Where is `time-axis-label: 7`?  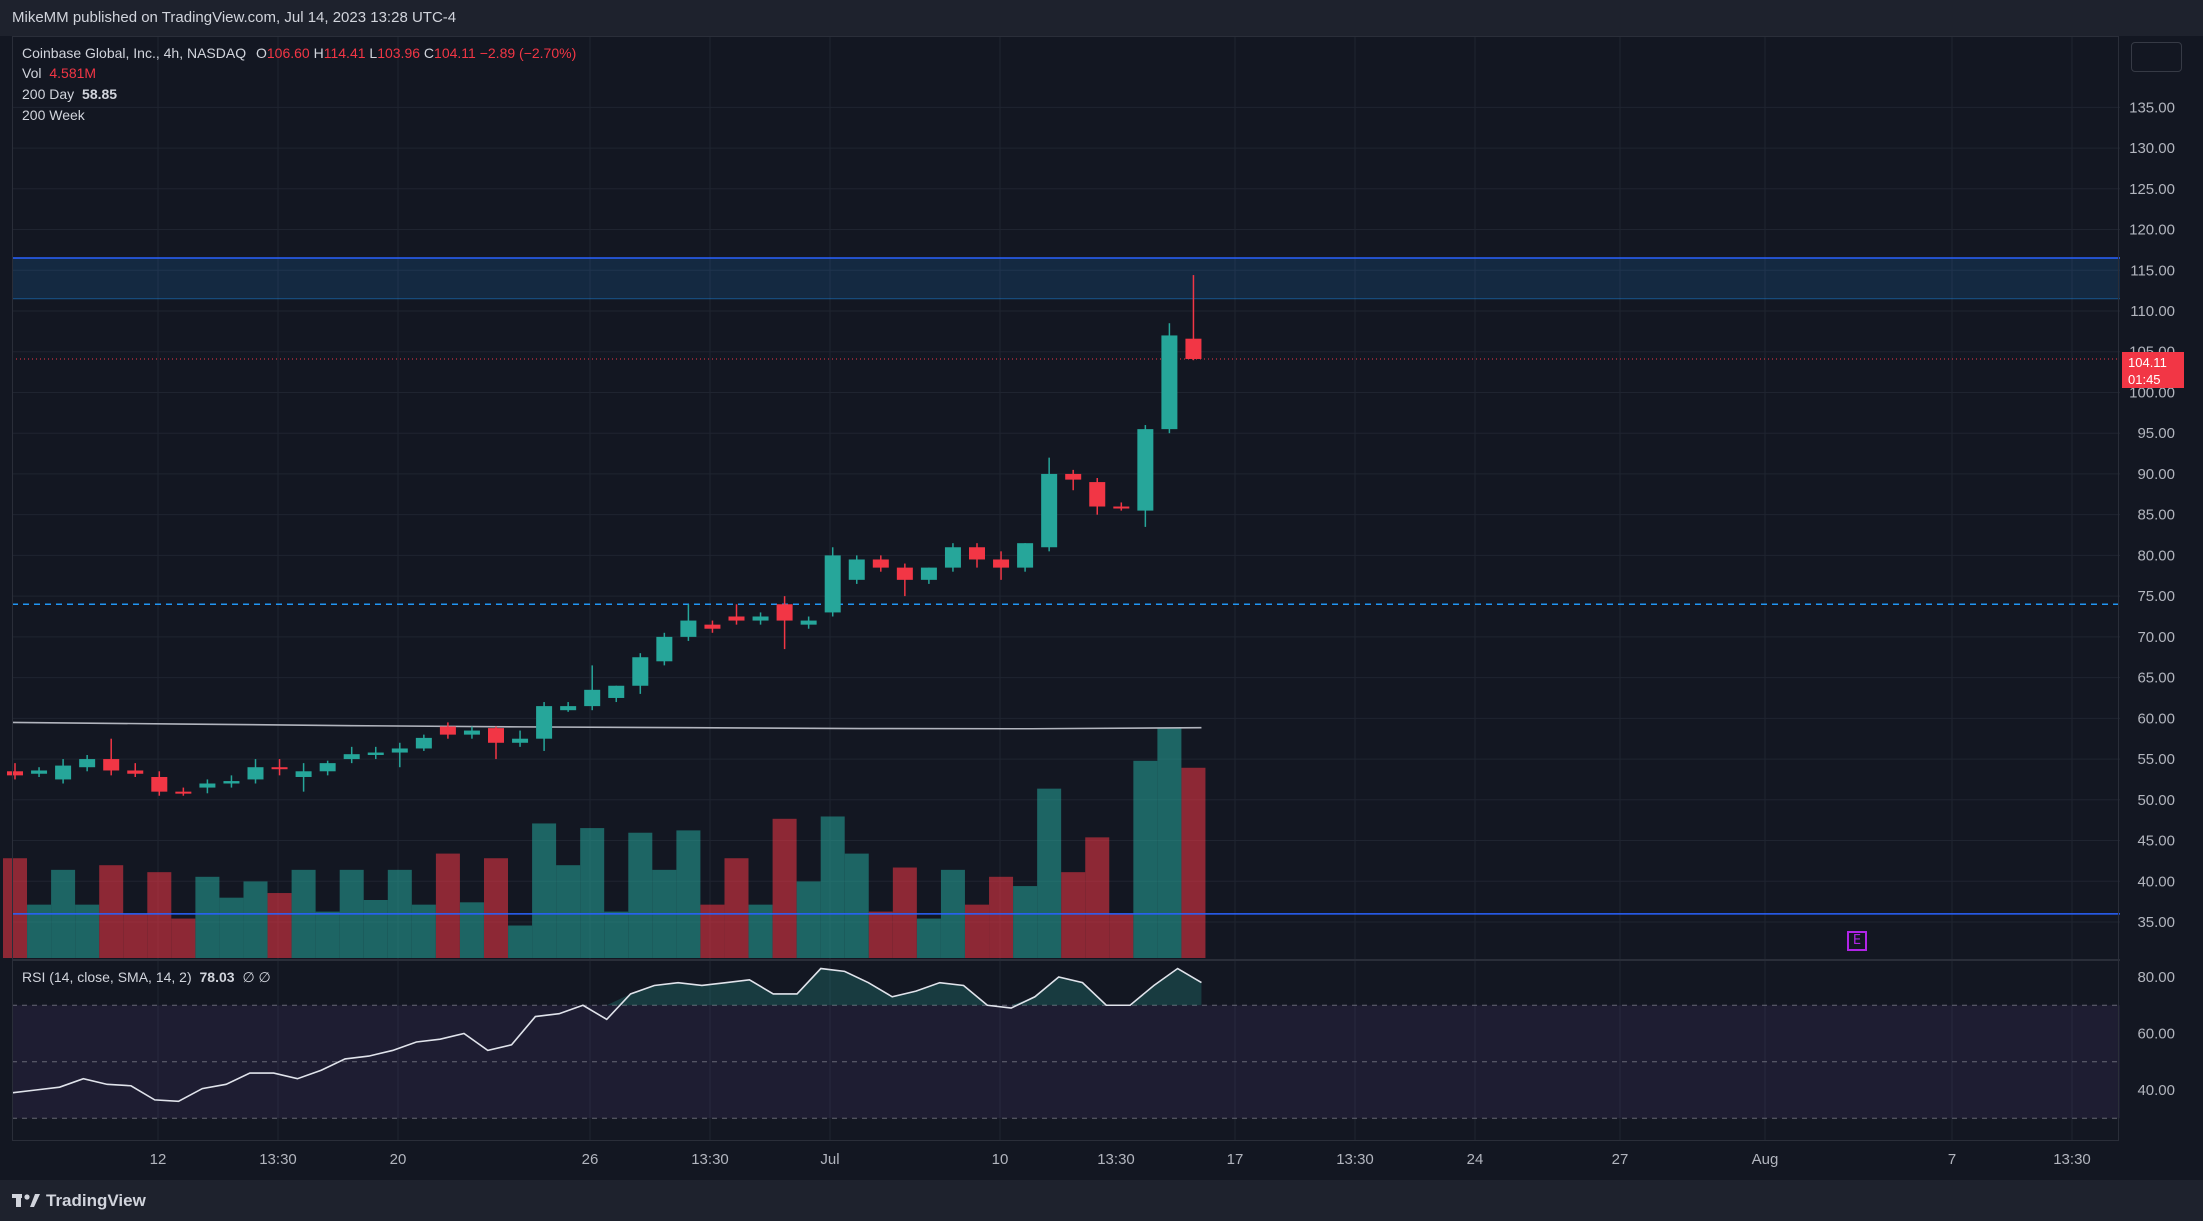
time-axis-label: 7 is located at coordinates (1952, 1159).